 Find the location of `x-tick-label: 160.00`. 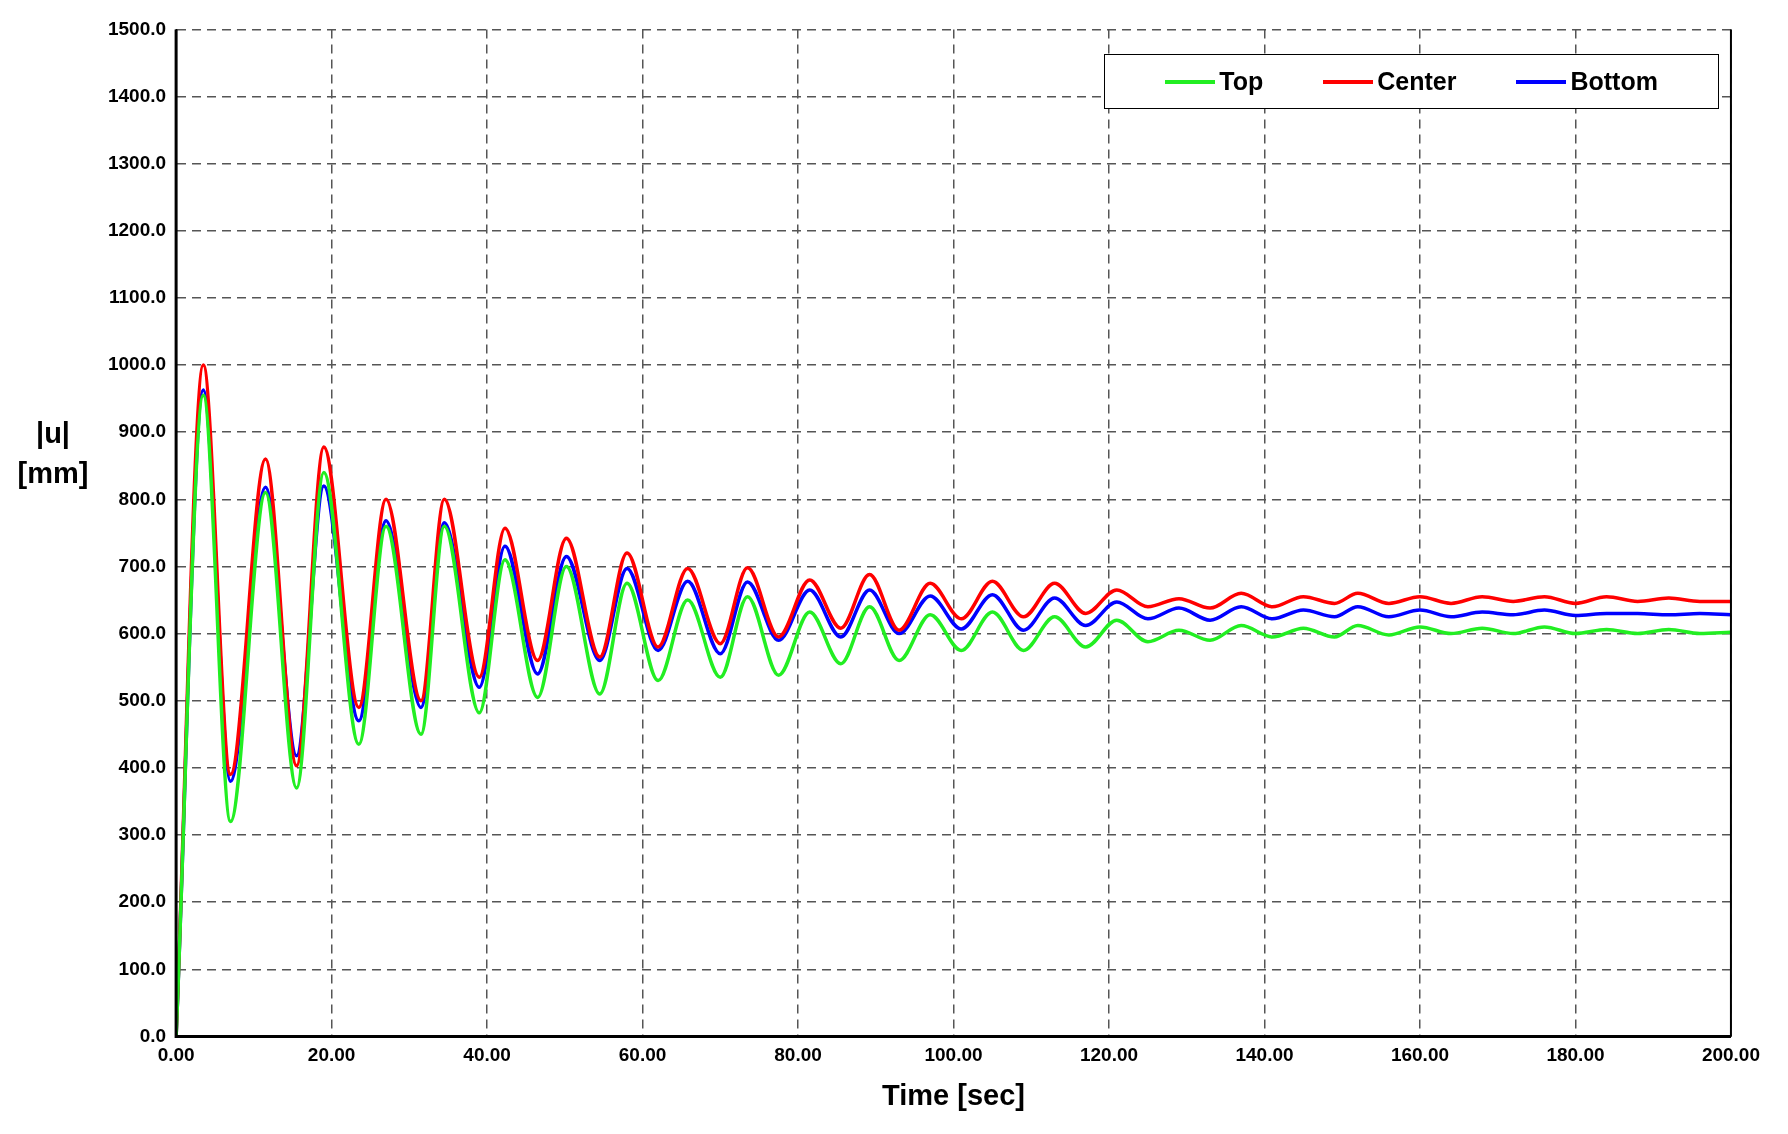

x-tick-label: 160.00 is located at coordinates (1420, 1055).